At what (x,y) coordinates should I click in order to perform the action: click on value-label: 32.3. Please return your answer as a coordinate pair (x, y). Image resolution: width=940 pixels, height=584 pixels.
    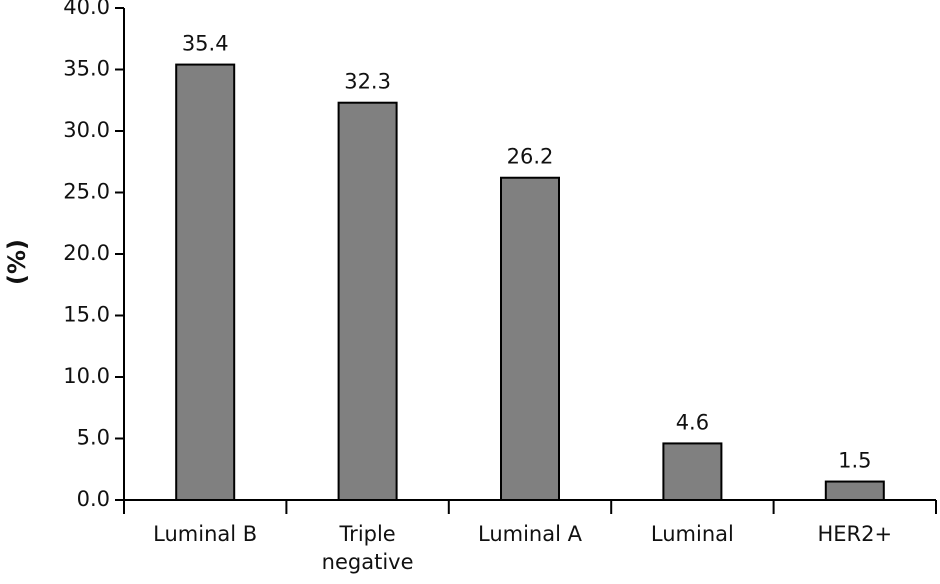
    Looking at the image, I should click on (367, 82).